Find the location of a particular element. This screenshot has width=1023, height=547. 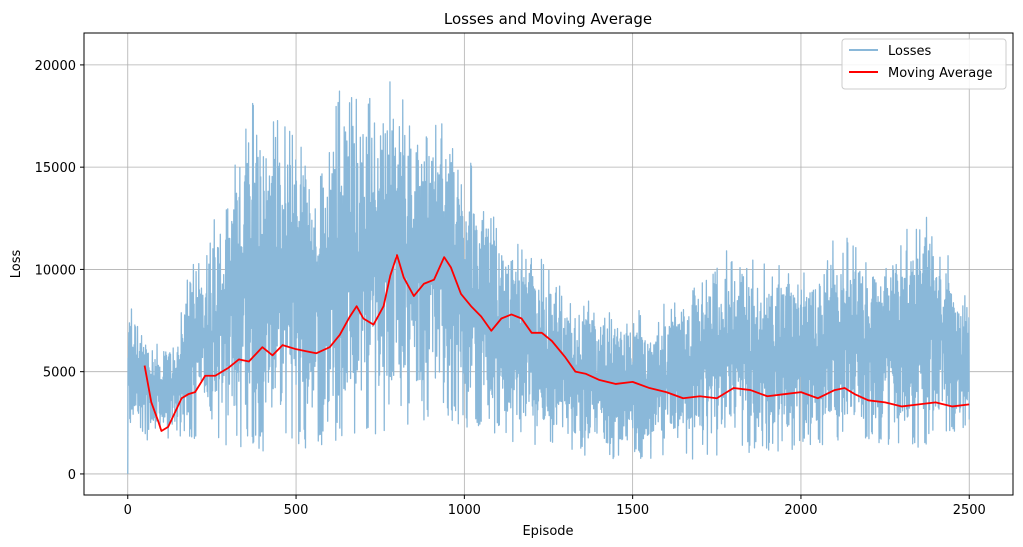

y-axis-label: Loss is located at coordinates (16, 264).